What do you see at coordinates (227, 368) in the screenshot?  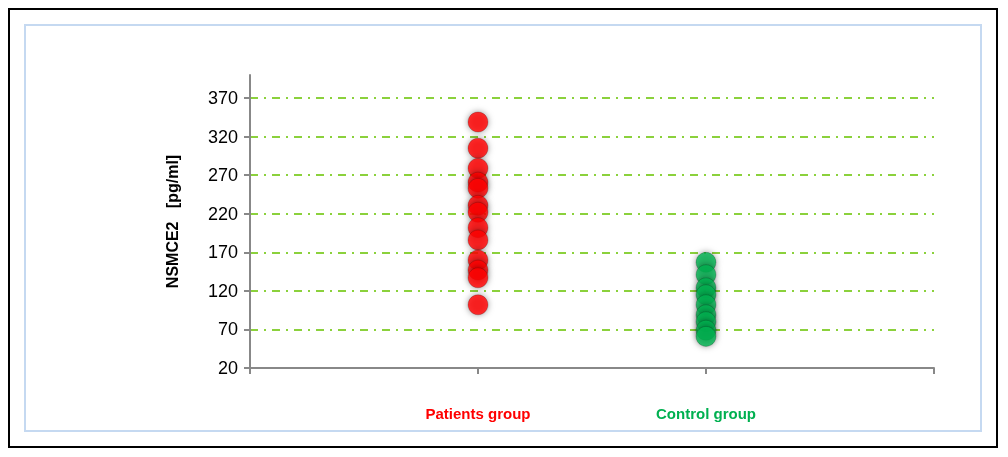 I see `y-tick-label: 20` at bounding box center [227, 368].